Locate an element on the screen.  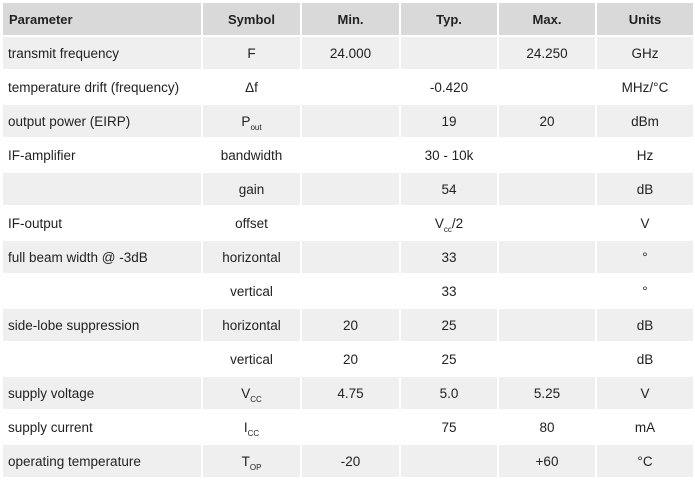
table-row: vertical 20 25 dB is located at coordinates (348, 359).